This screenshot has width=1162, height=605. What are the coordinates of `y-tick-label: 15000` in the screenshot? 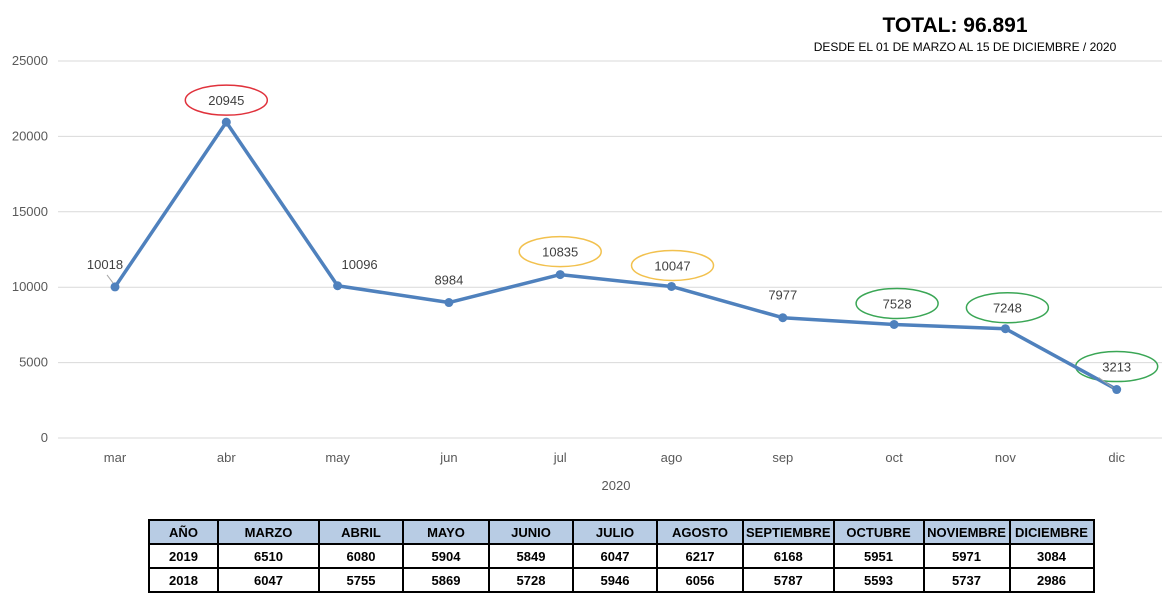 It's located at (30, 211).